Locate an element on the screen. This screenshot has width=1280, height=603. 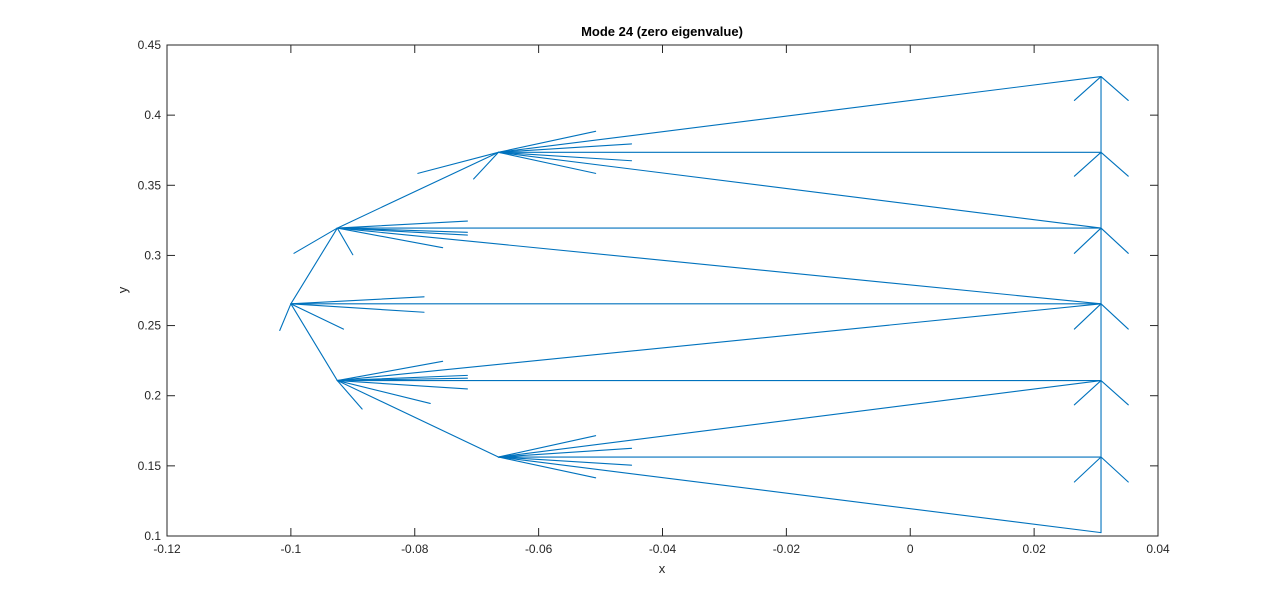
x-tick-label: -0.08 is located at coordinates (415, 549).